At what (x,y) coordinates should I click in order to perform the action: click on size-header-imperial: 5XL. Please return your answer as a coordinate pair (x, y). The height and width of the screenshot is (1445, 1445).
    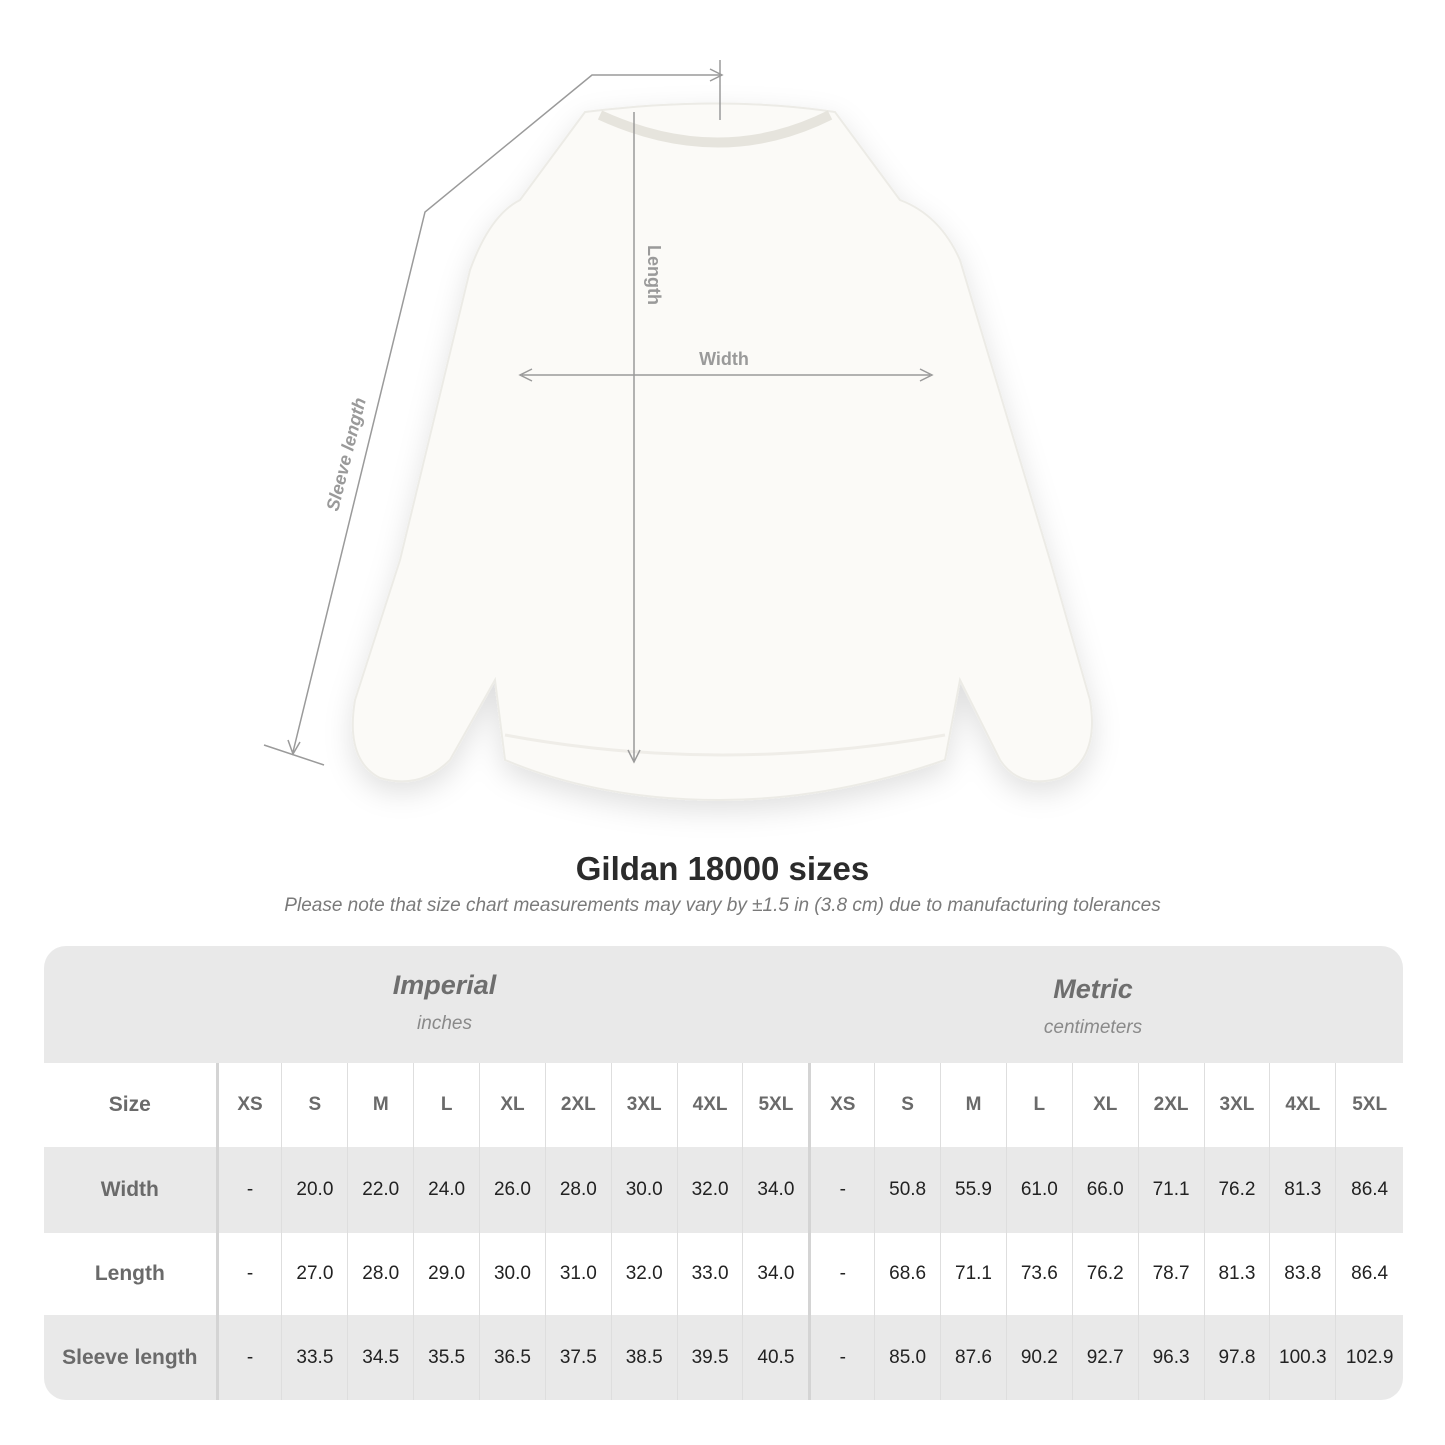
    Looking at the image, I should click on (775, 1105).